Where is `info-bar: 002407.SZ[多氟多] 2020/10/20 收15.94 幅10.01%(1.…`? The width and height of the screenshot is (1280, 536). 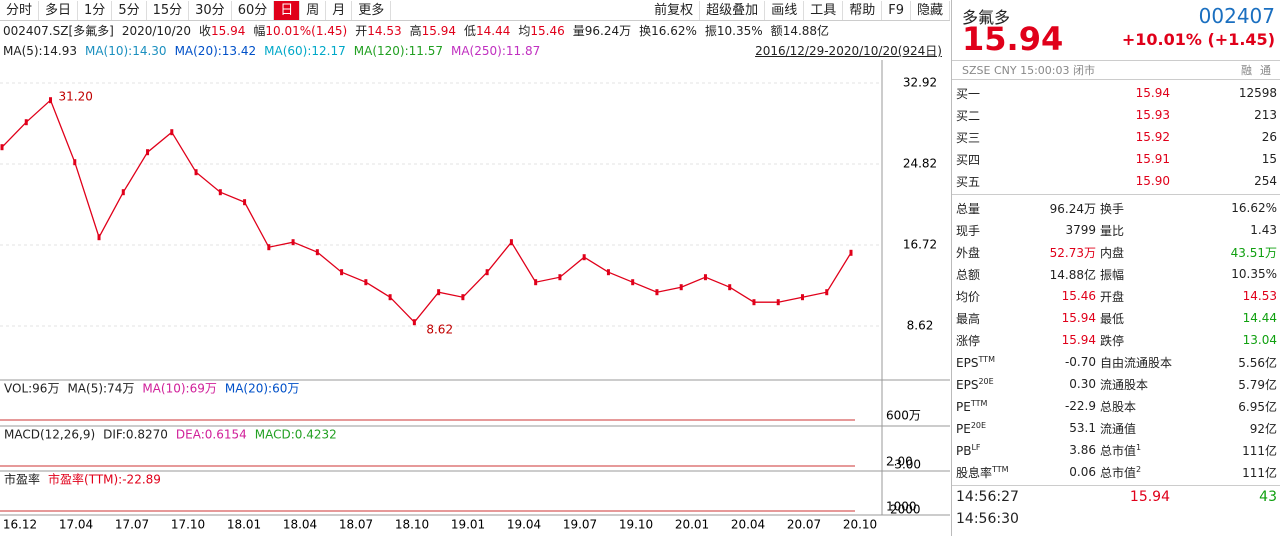 info-bar: 002407.SZ[多氟多] 2020/10/20 收15.94 幅10.01%(1.… is located at coordinates (475, 30).